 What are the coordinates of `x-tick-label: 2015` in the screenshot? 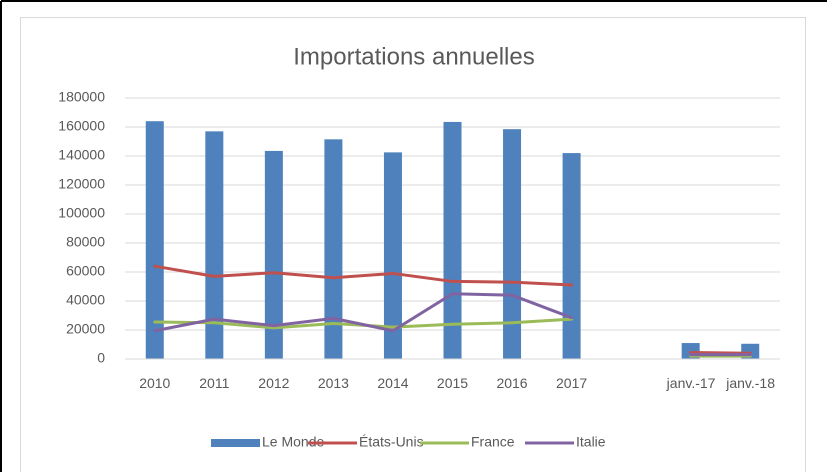 It's located at (452, 383).